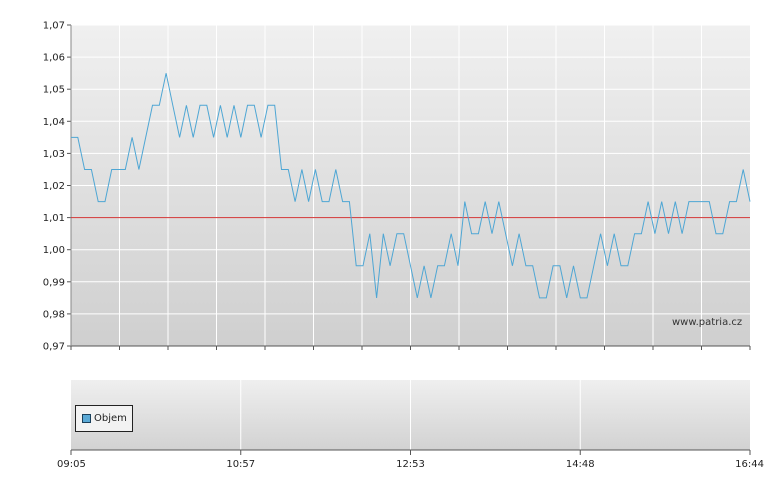 This screenshot has height=490, width=780. What do you see at coordinates (240, 464) in the screenshot?
I see `volume-x-tick-label: 10:57` at bounding box center [240, 464].